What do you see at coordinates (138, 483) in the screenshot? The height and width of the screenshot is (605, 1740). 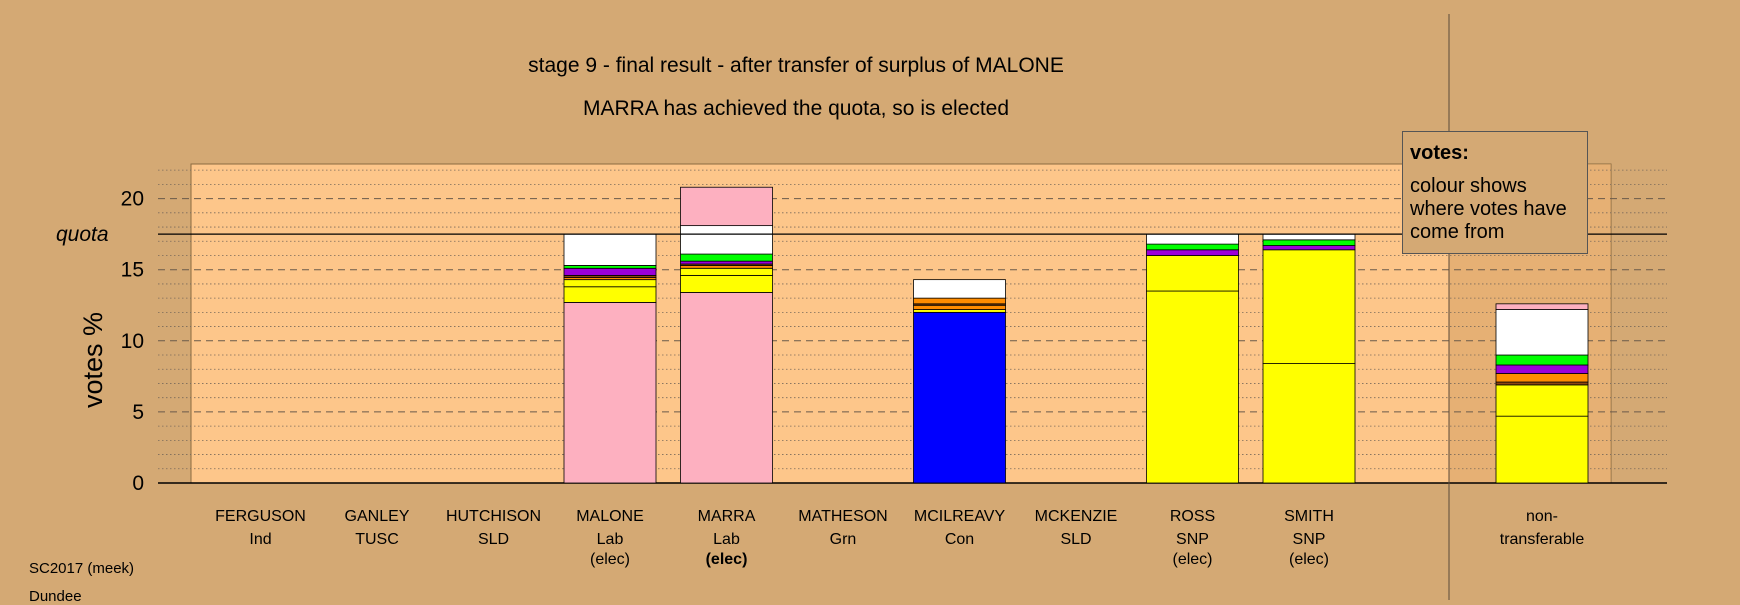 I see `y-tick-label: 0` at bounding box center [138, 483].